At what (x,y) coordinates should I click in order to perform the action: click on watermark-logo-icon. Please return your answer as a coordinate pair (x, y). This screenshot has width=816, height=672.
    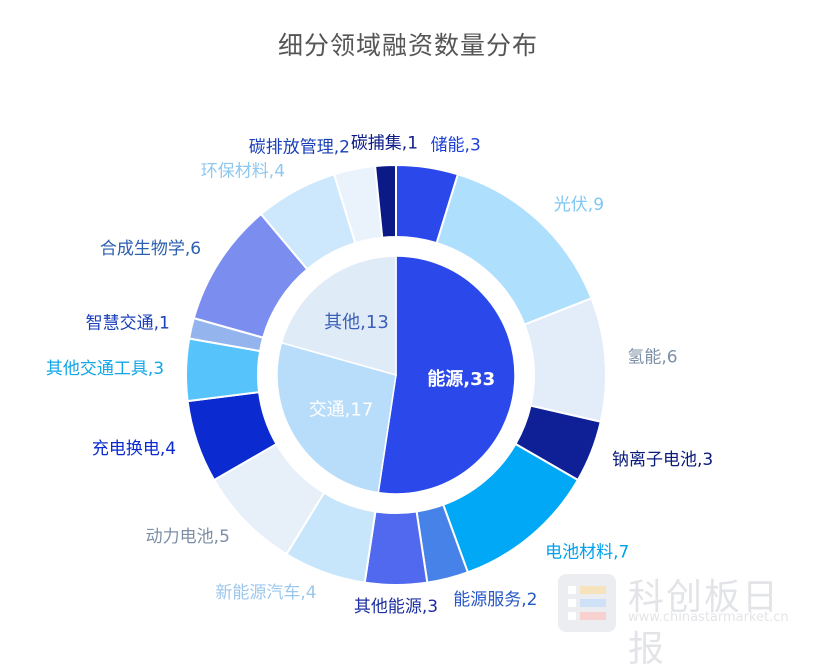
    Looking at the image, I should click on (587, 603).